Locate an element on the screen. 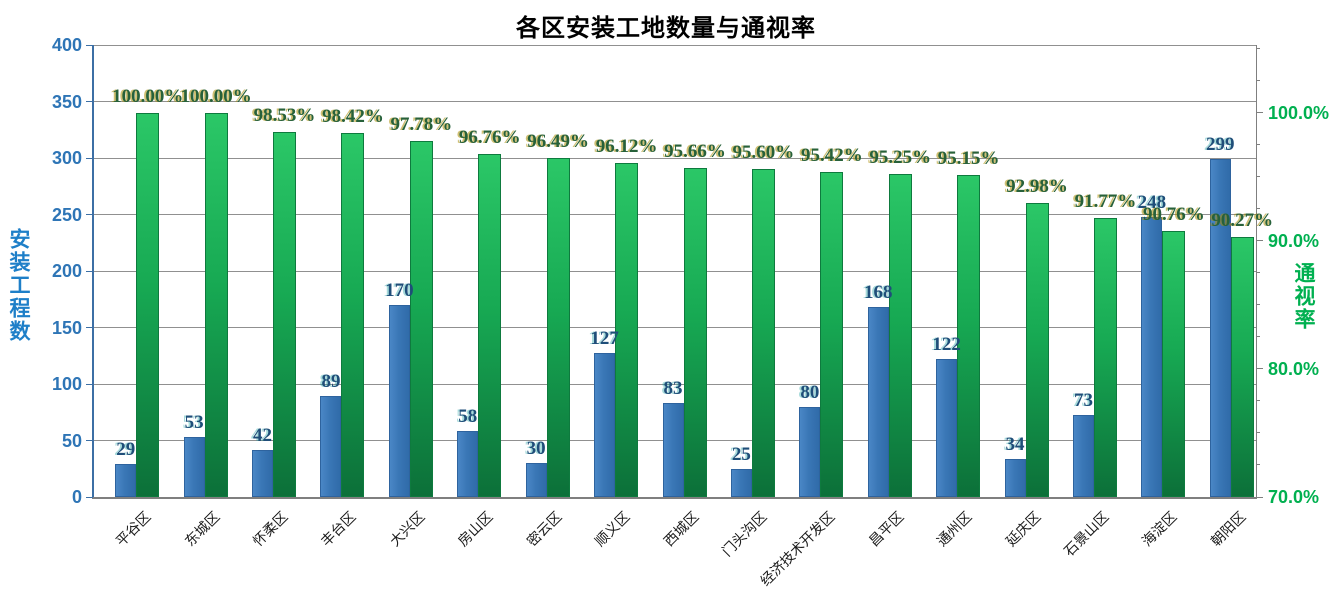 Image resolution: width=1332 pixels, height=607 pixels. right-axis-title: 通视率 is located at coordinates (1303, 296).